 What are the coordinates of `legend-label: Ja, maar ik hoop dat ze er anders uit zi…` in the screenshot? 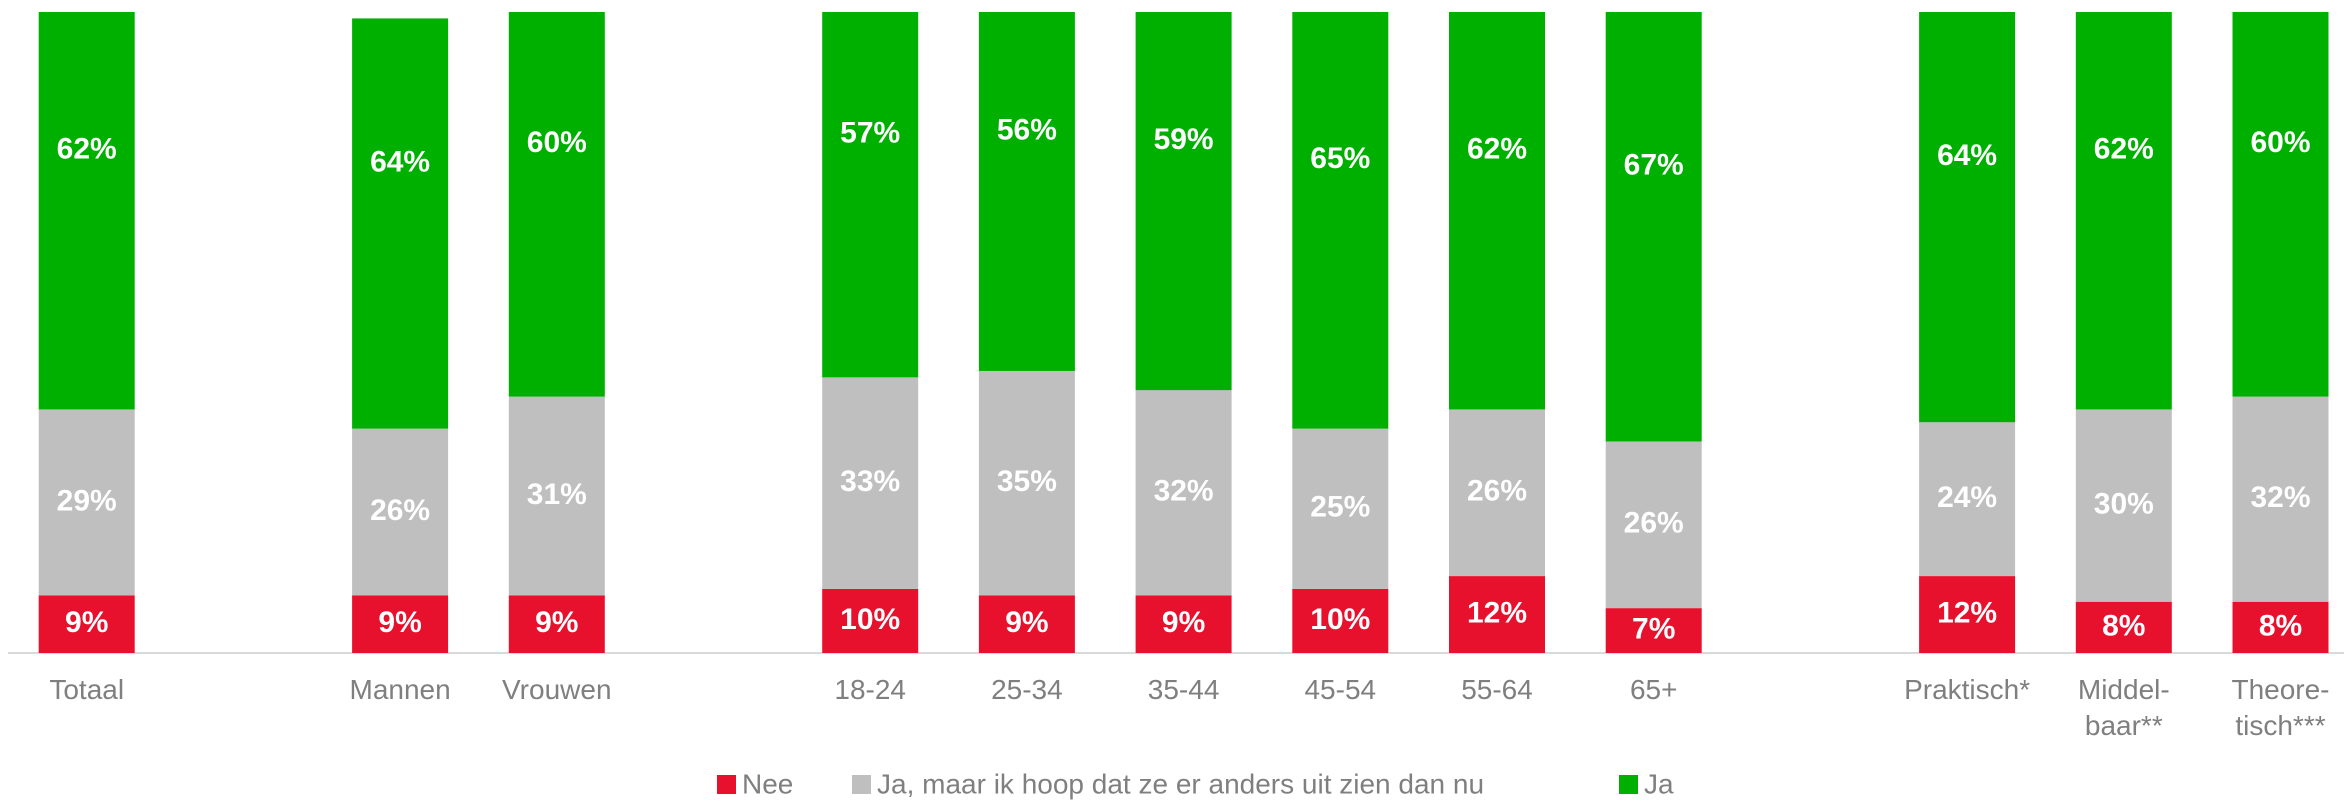 It's located at (1180, 783).